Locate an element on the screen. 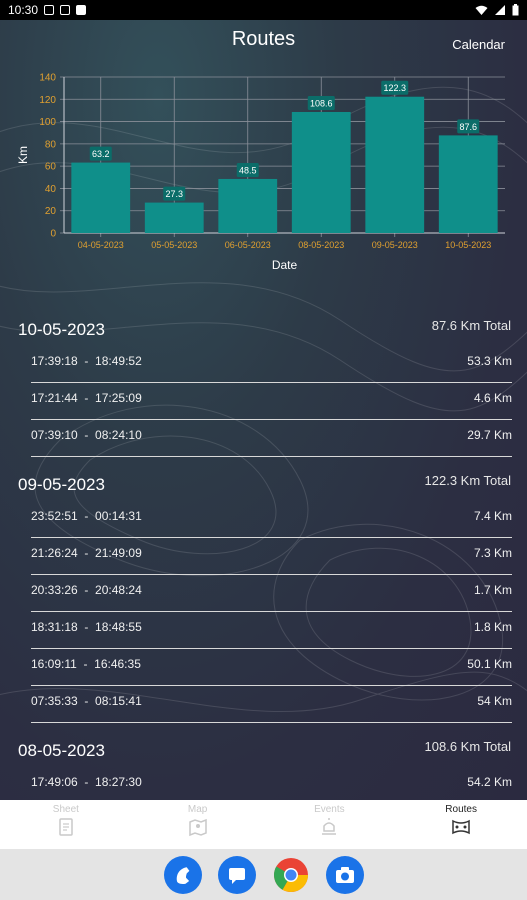 The width and height of the screenshot is (527, 900). nav-item-events: Events is located at coordinates (330, 824).